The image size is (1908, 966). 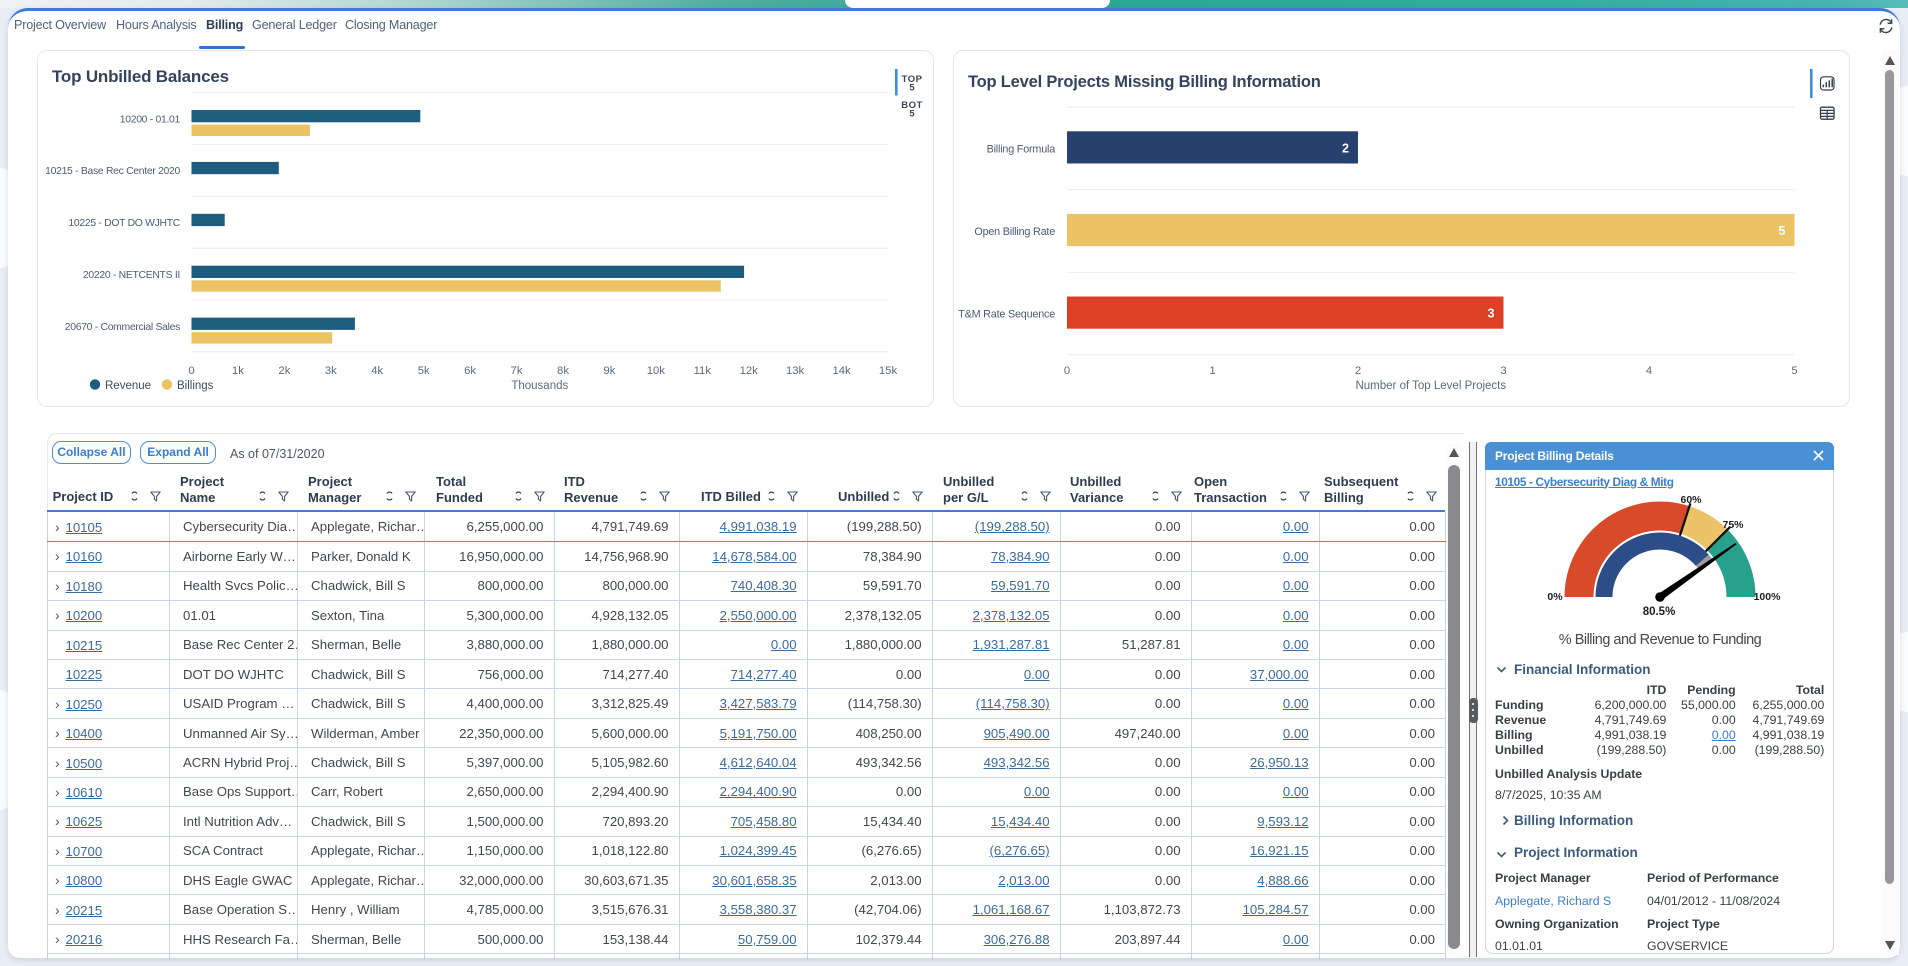 What do you see at coordinates (656, 371) in the screenshot?
I see `svg-text: 10k` at bounding box center [656, 371].